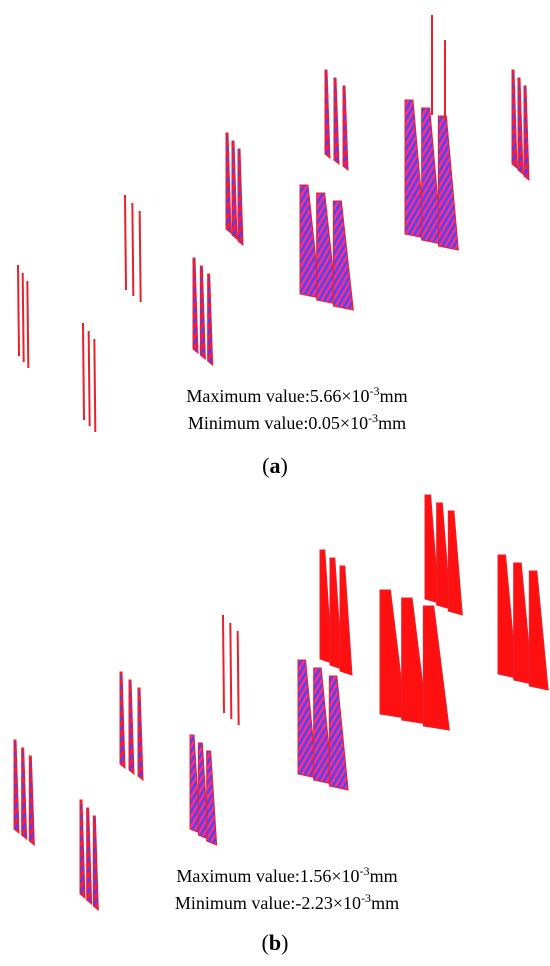  What do you see at coordinates (277, 396) in the screenshot?
I see `text: Maximum value:5.66×10` at bounding box center [277, 396].